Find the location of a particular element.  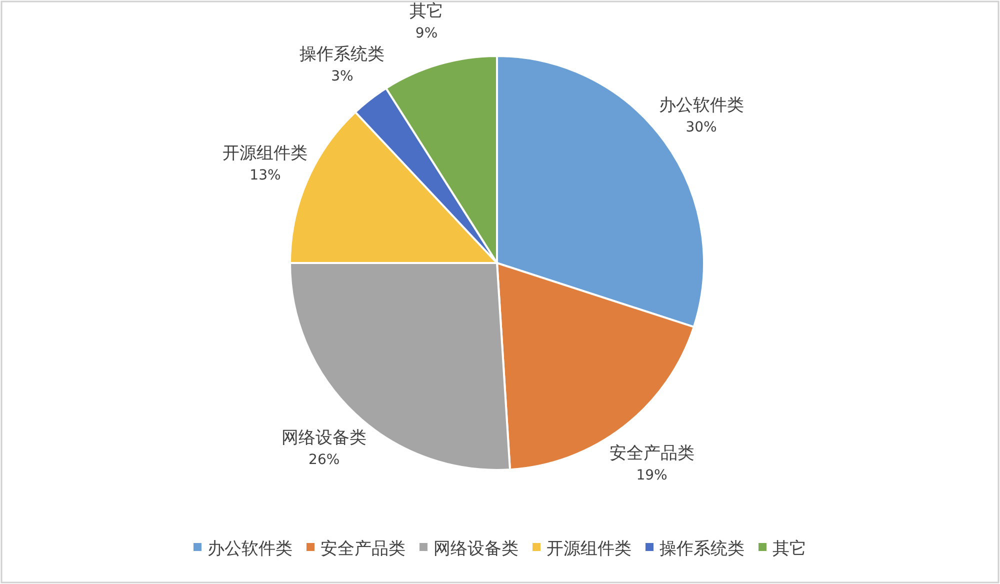

slice-label: 网络设备类 is located at coordinates (324, 438).